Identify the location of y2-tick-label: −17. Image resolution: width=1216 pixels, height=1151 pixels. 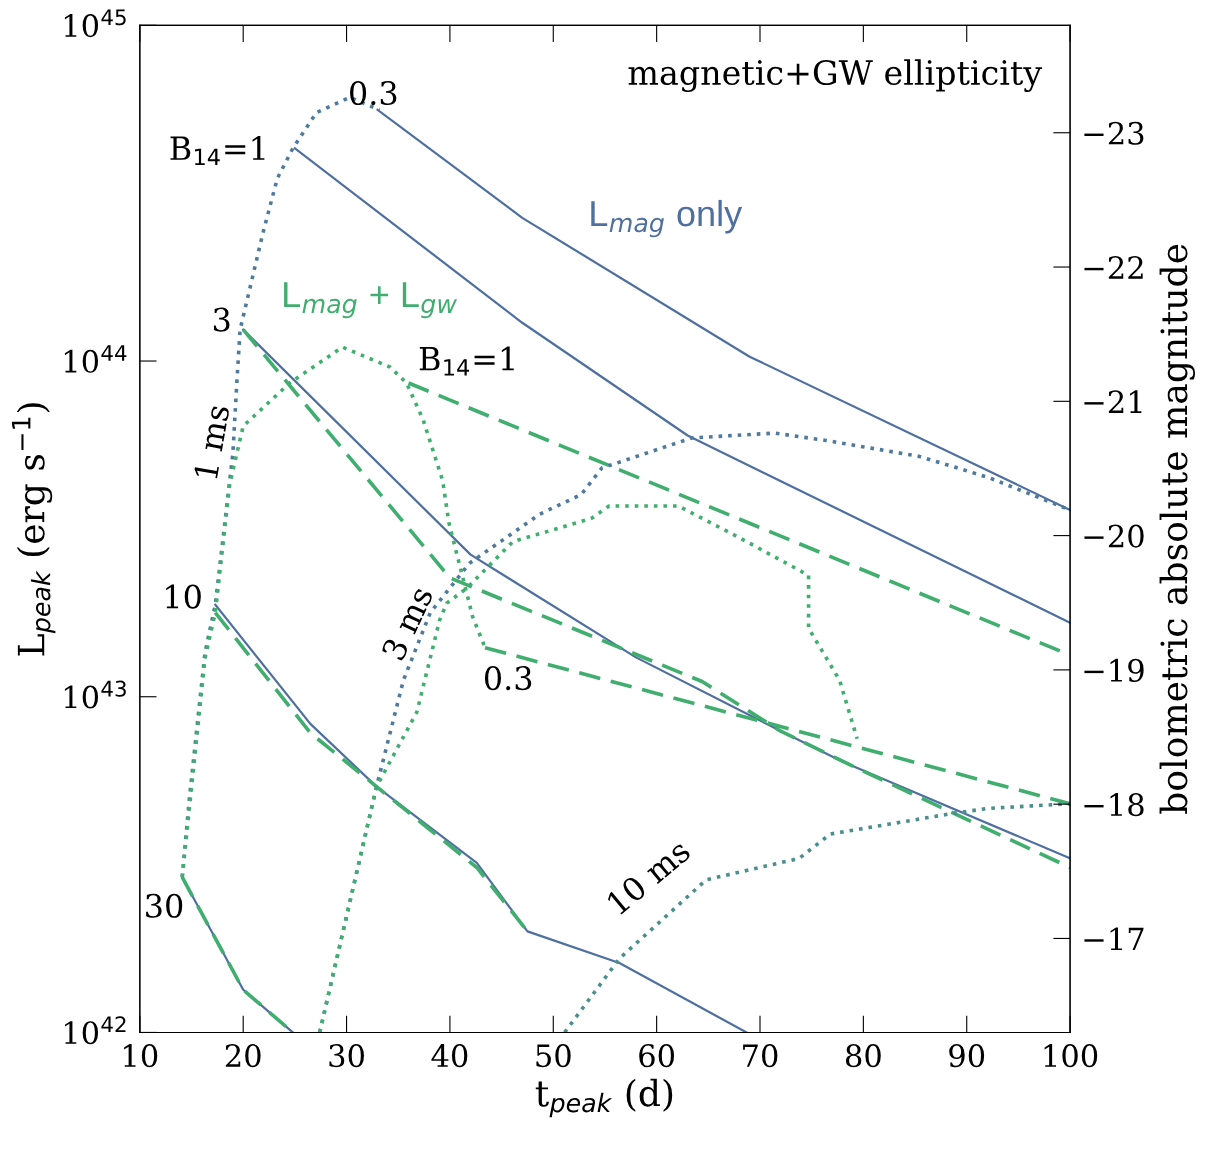
(1114, 939).